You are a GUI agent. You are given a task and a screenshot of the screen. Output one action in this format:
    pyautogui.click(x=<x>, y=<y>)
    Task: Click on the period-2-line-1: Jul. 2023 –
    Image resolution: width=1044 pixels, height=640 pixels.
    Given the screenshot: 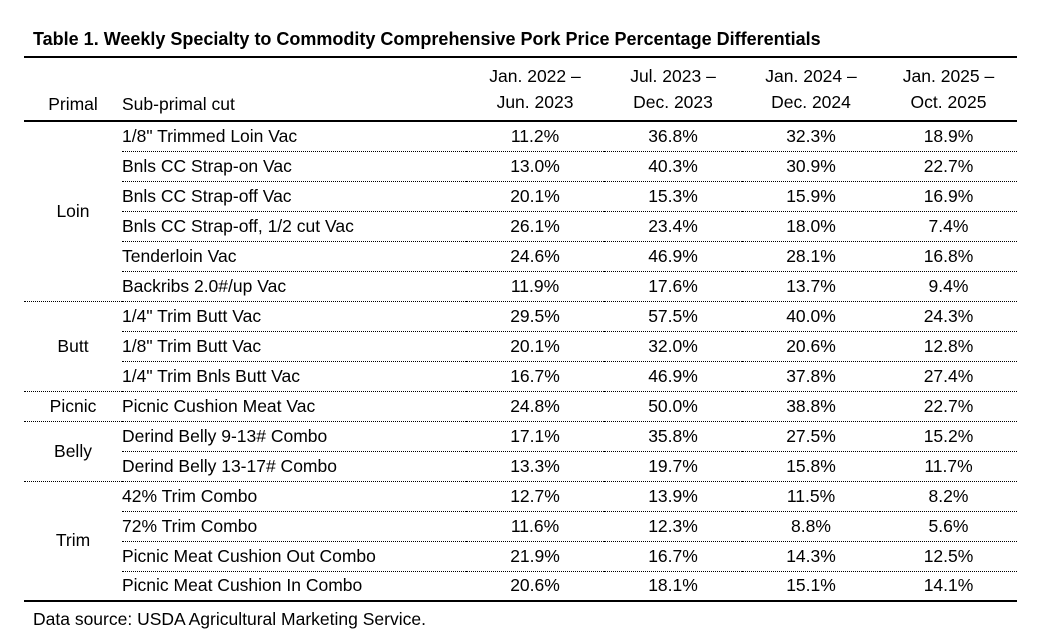 What is the action you would take?
    pyautogui.click(x=673, y=76)
    